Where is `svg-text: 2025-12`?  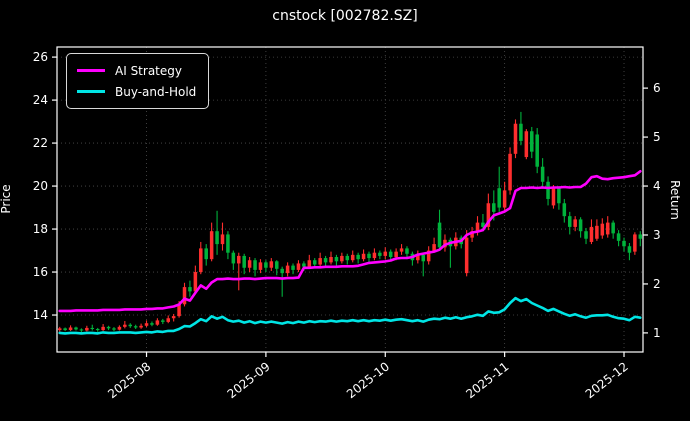 svg-text: 2025-12 is located at coordinates (607, 380).